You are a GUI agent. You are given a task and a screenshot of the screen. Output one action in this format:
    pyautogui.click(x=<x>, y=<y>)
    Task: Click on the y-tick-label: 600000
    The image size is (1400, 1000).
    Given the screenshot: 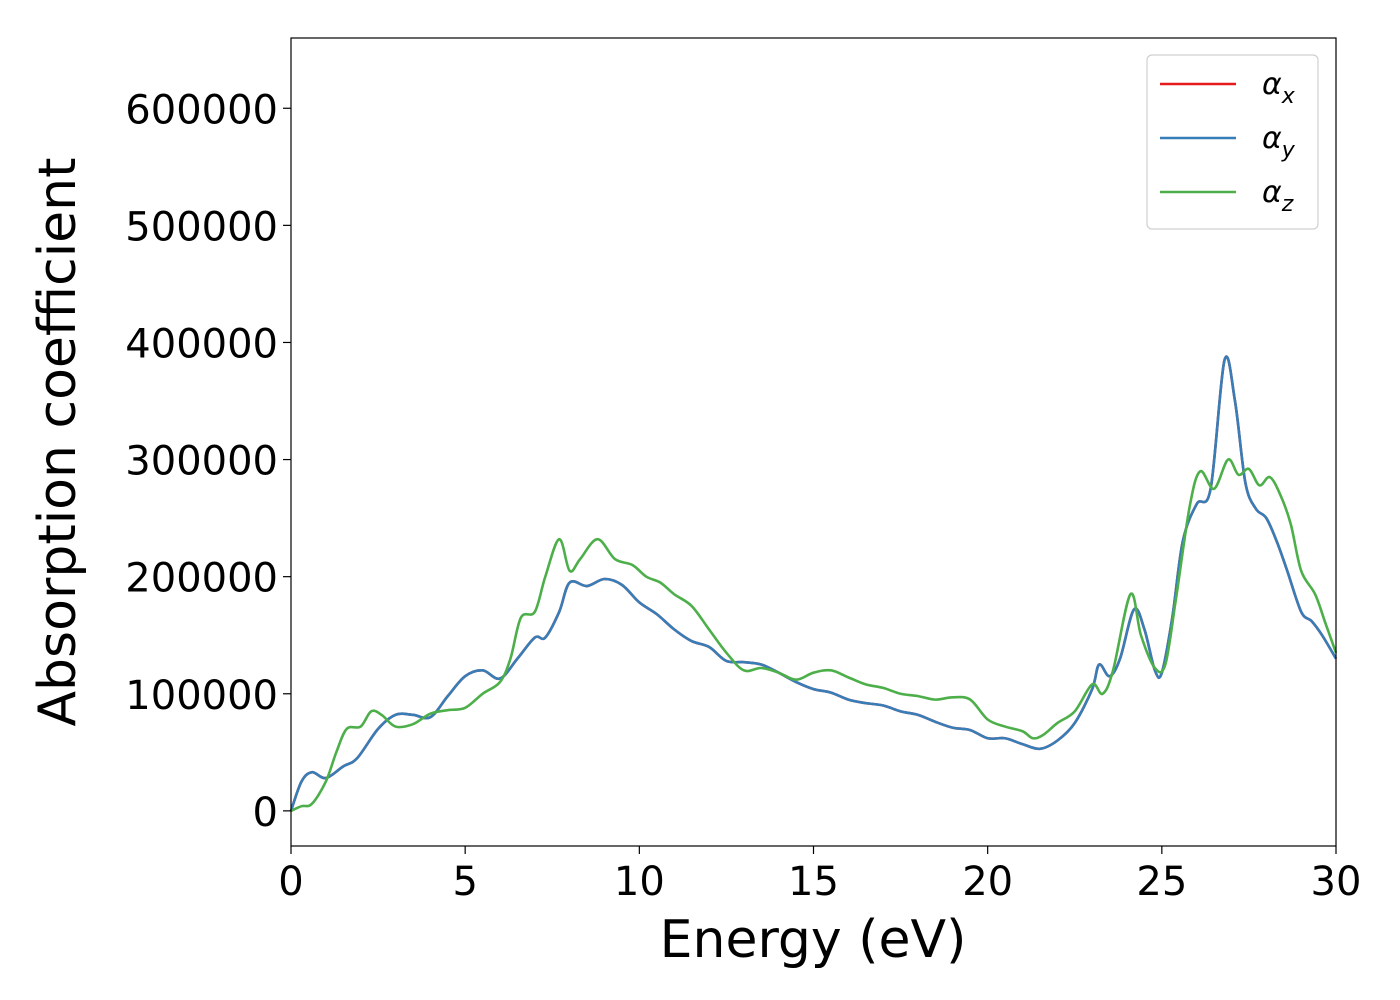 What is the action you would take?
    pyautogui.click(x=201, y=110)
    